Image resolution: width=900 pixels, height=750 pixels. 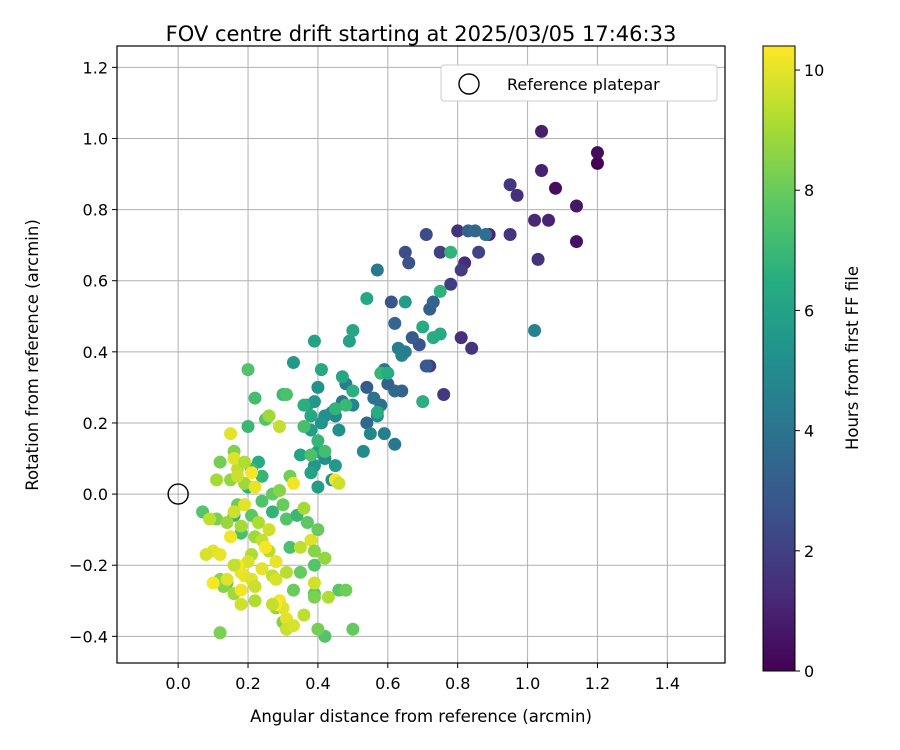 I want to click on colorbar-tick-label: 10, so click(x=814, y=70).